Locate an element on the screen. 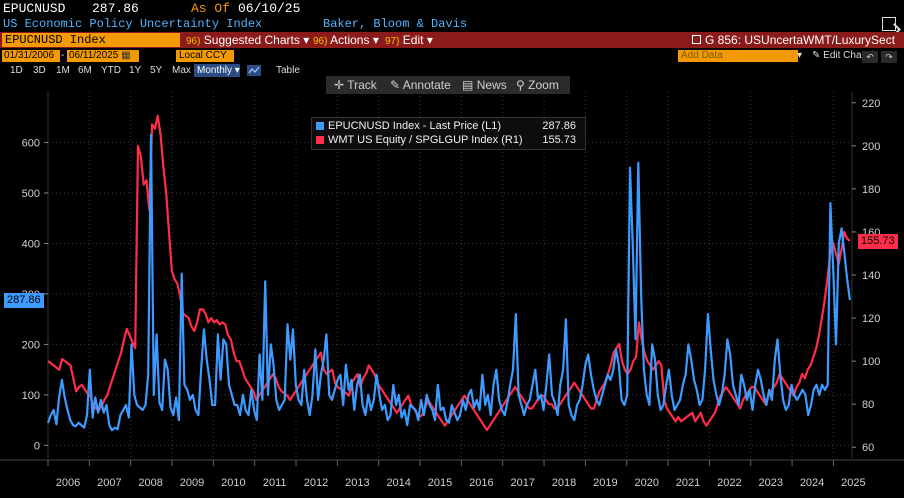 This screenshot has height=498, width=904. track-button: ✛ Track is located at coordinates (355, 85).